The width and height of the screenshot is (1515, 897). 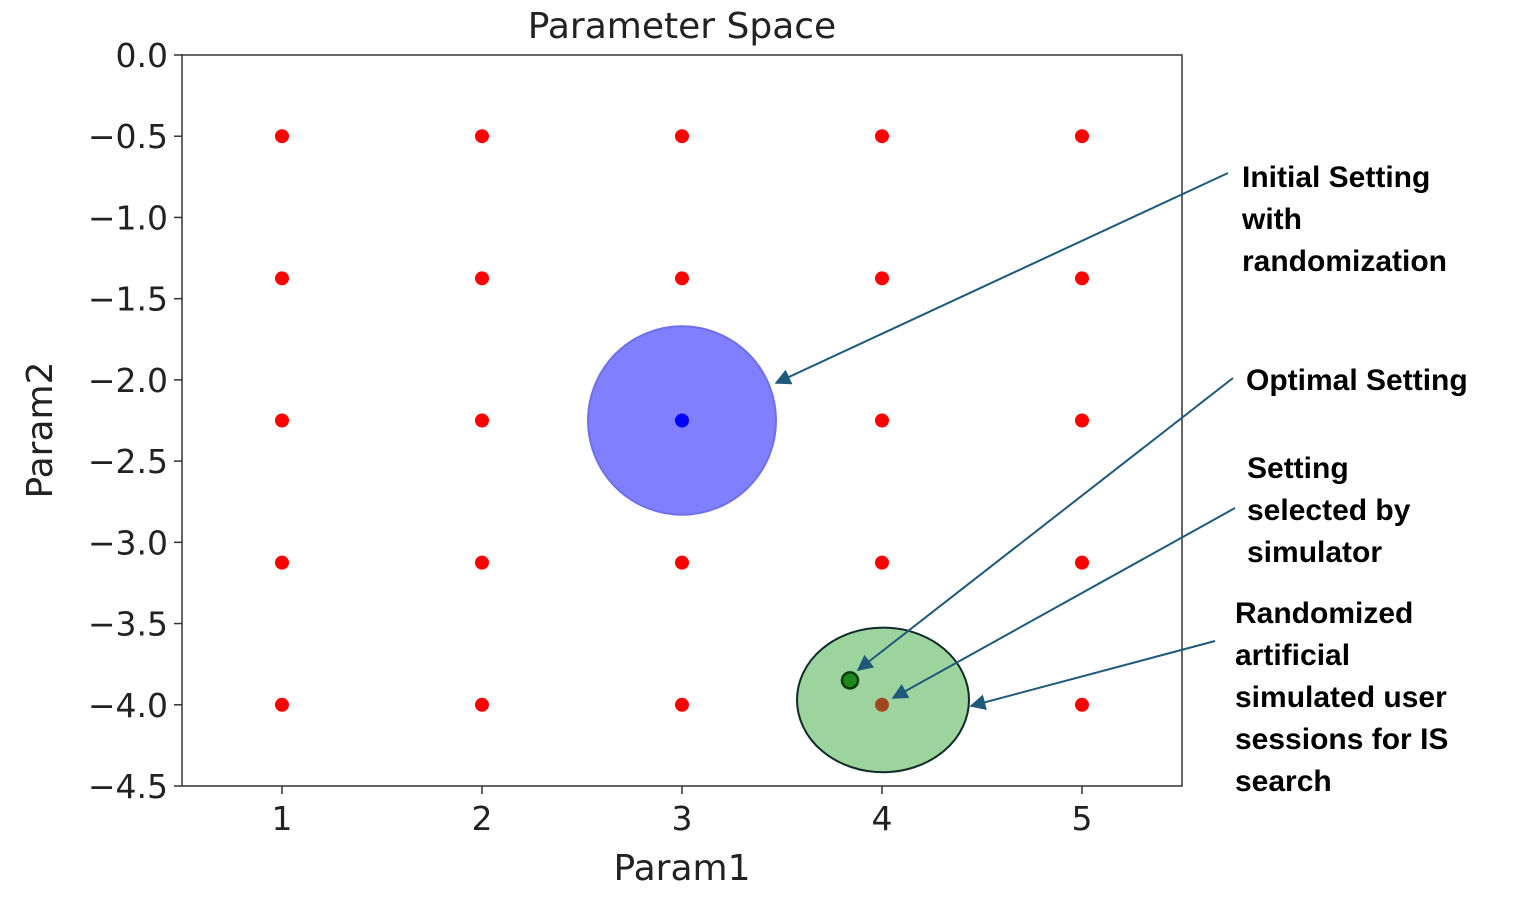 I want to click on y-tick-label: −3.0, so click(x=128, y=542).